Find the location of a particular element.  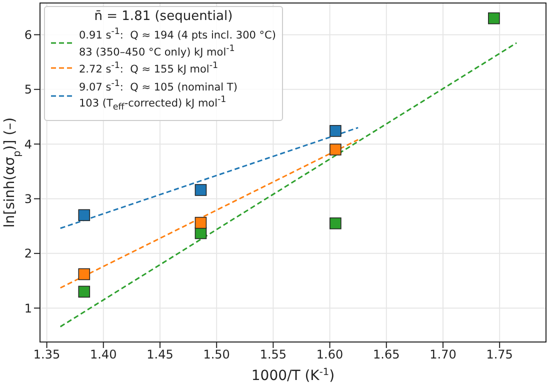

legend-label: 2.72 s$^{-1}$: Q ≈ 155 kJ mol$^{-1}$ is located at coordinates (148, 68).